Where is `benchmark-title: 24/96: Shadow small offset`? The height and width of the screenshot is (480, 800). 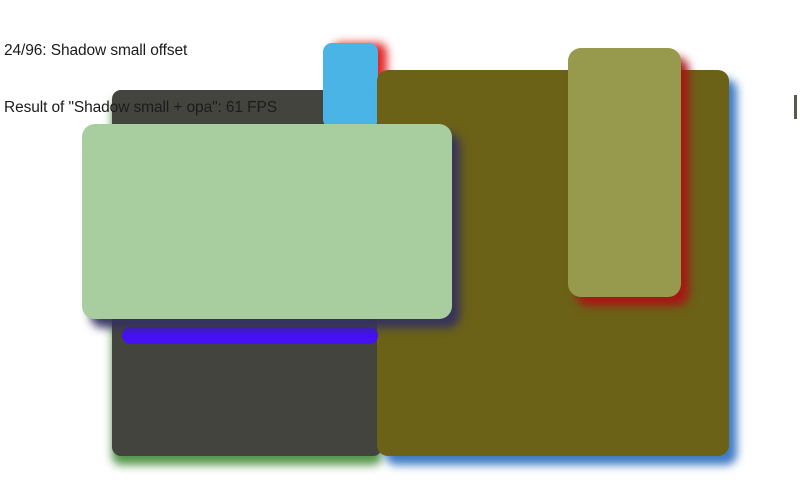 benchmark-title: 24/96: Shadow small offset is located at coordinates (96, 50).